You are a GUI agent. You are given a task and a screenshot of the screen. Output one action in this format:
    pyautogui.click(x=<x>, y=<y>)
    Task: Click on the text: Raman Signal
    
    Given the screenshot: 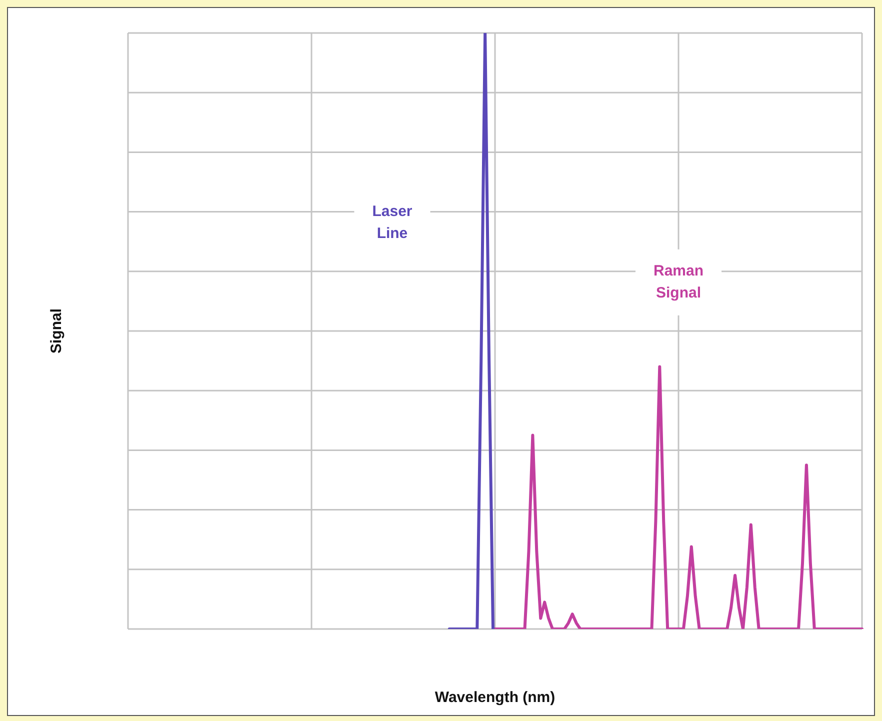 What is the action you would take?
    pyautogui.click(x=678, y=282)
    